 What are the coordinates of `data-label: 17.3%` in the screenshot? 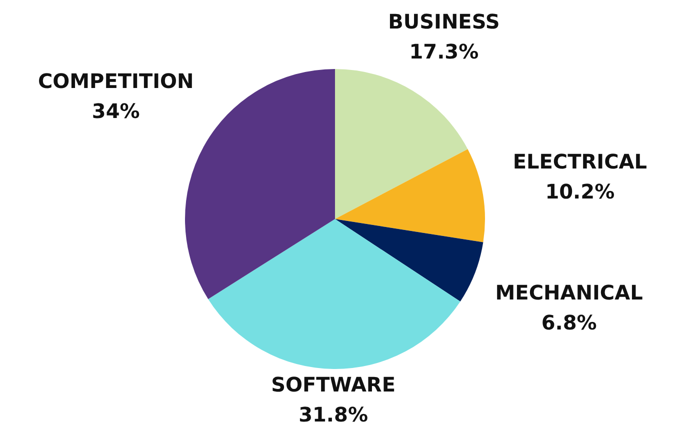 It's located at (444, 51).